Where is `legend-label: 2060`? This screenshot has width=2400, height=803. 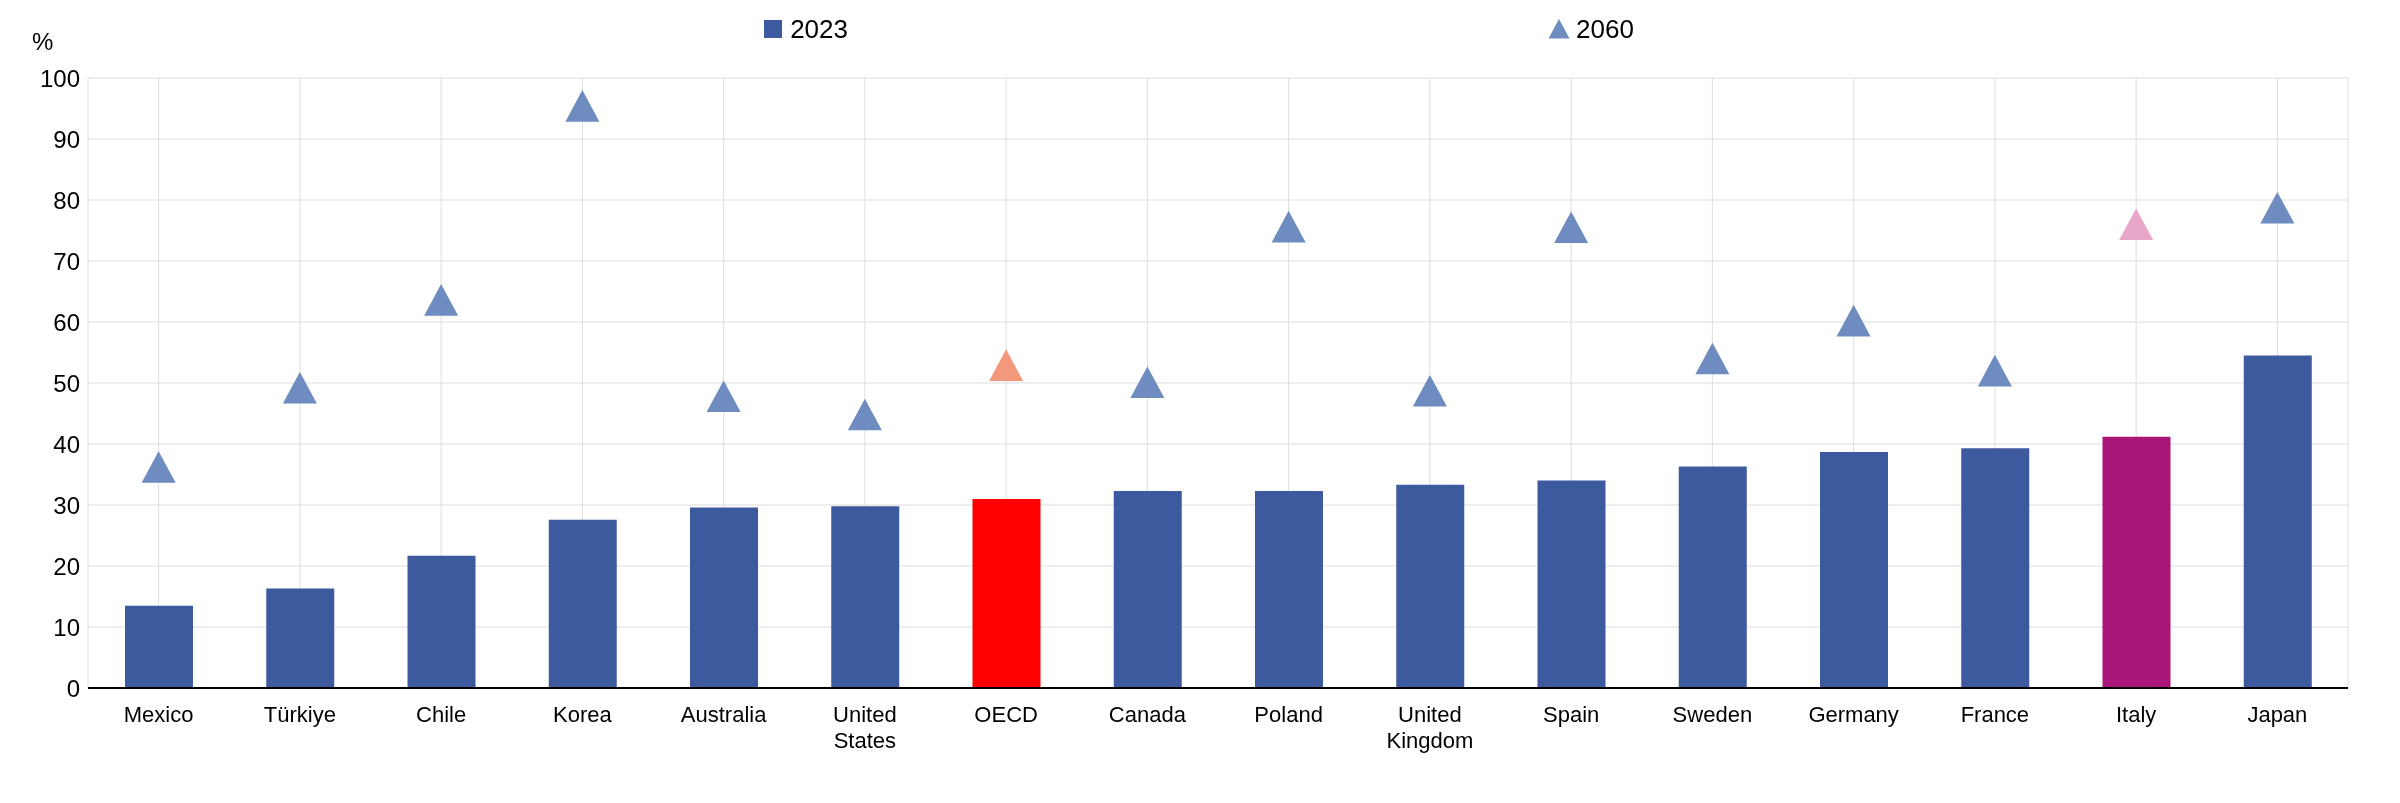
legend-label: 2060 is located at coordinates (1605, 28).